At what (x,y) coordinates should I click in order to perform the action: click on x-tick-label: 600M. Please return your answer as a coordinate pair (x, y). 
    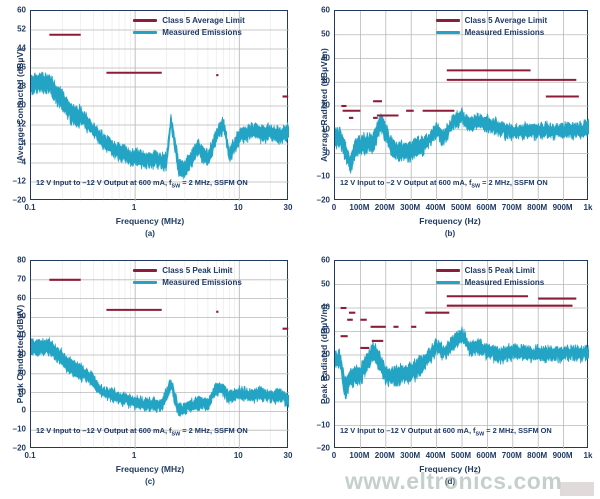
    Looking at the image, I should click on (486, 455).